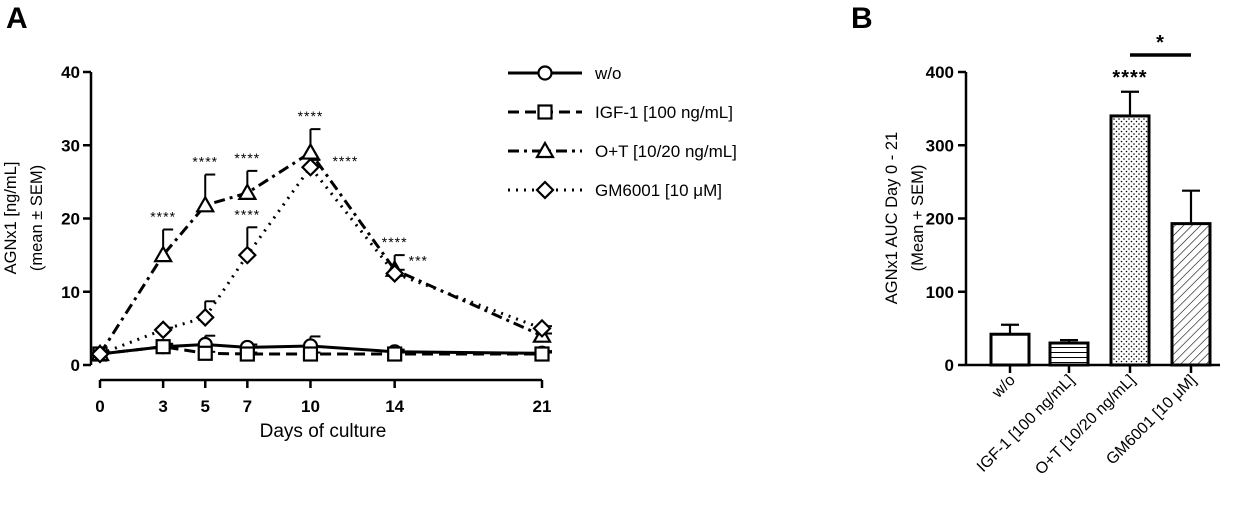 Image resolution: width=1235 pixels, height=521 pixels. I want to click on legend-item-igf-1-100-ng-ml: IGF-1 [100 ng/mL], so click(620, 112).